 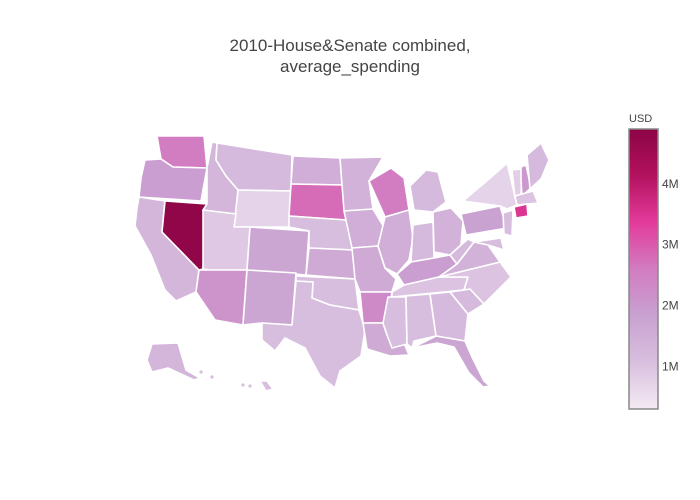 What do you see at coordinates (640, 119) in the screenshot?
I see `colorbar-unit-label: USD` at bounding box center [640, 119].